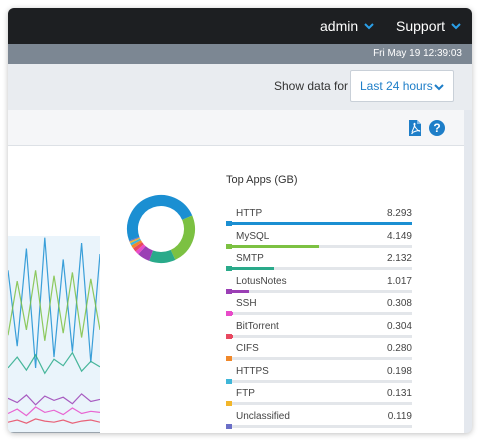 This screenshot has height=441, width=480. What do you see at coordinates (321, 333) in the screenshot?
I see `top-app-row: BitTorrent 0.304` at bounding box center [321, 333].